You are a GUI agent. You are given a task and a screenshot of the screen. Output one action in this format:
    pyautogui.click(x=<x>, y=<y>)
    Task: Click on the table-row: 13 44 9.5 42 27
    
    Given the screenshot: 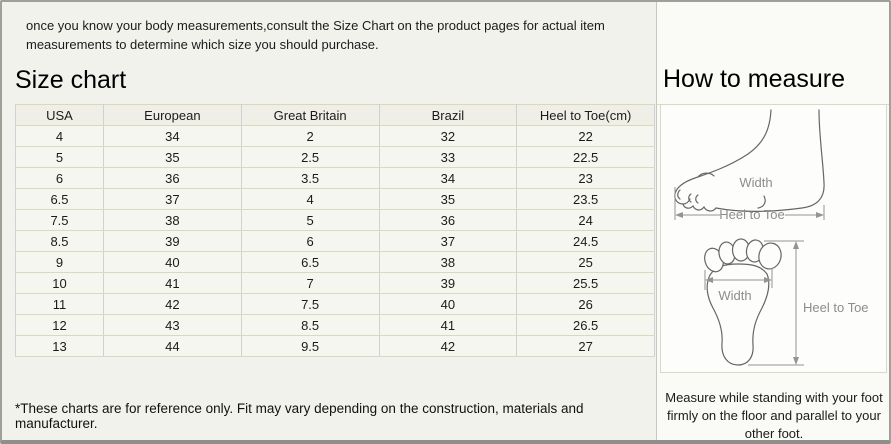 What is the action you would take?
    pyautogui.click(x=335, y=346)
    